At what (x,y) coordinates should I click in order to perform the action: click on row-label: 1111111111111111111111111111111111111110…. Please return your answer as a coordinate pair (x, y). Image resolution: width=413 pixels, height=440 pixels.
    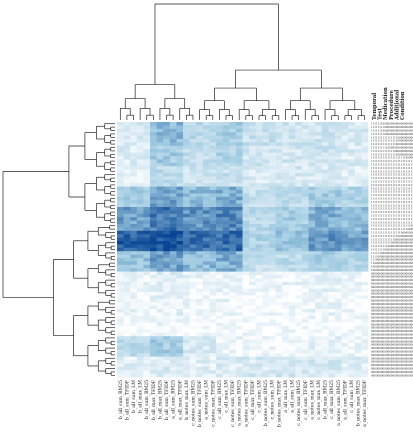
    Looking at the image, I should click on (392, 195).